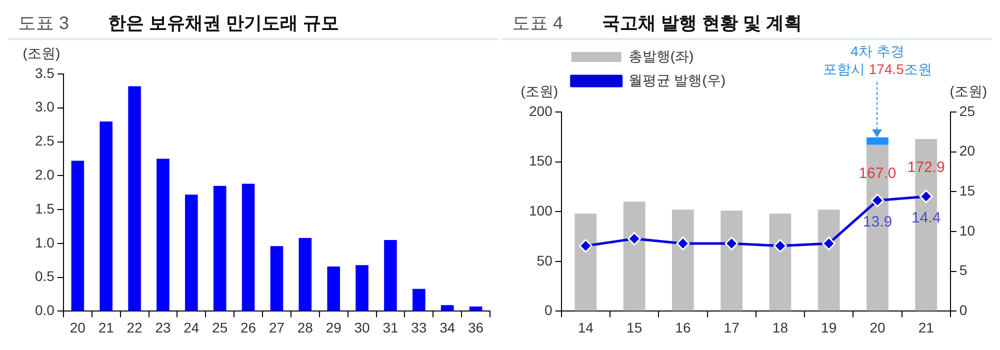  Describe the element at coordinates (702, 23) in the screenshot. I see `chart-title: 국고채 발행 현황 및 계획` at that location.